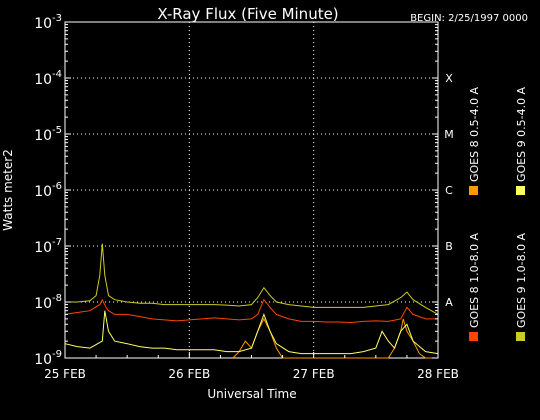  I want to click on x-tick-label: 27 FEB, so click(314, 374).